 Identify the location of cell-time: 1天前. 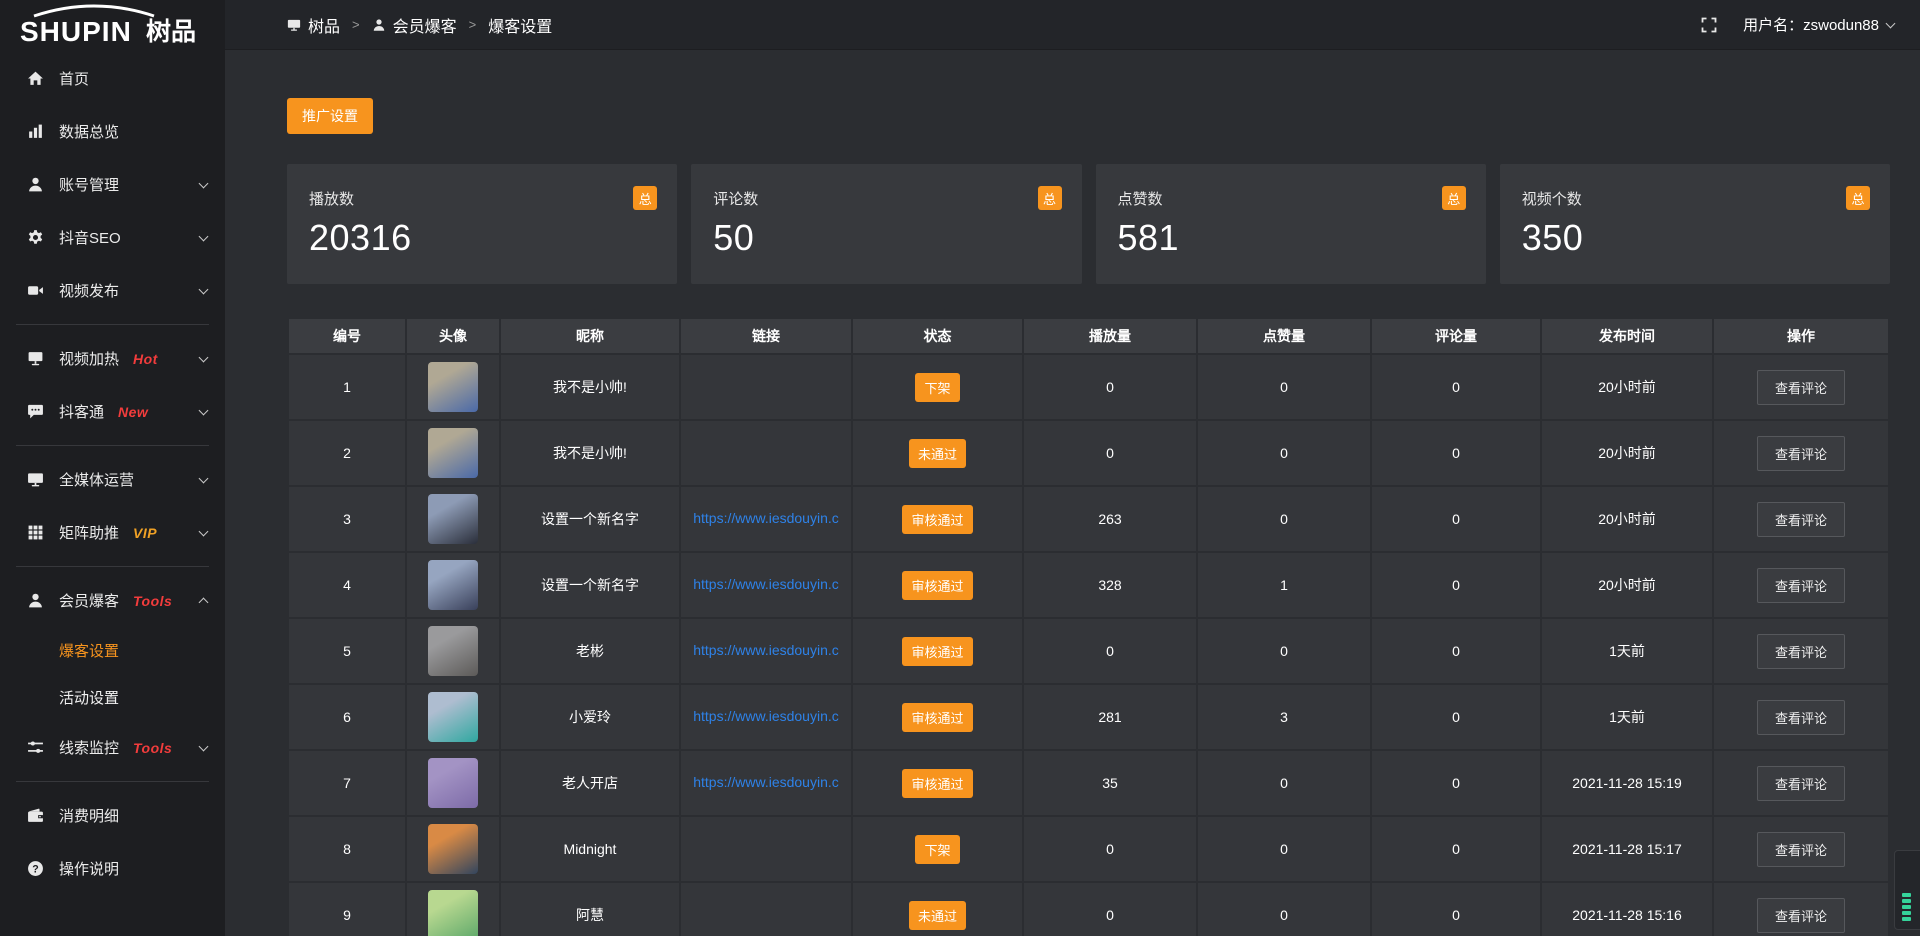
(1627, 651).